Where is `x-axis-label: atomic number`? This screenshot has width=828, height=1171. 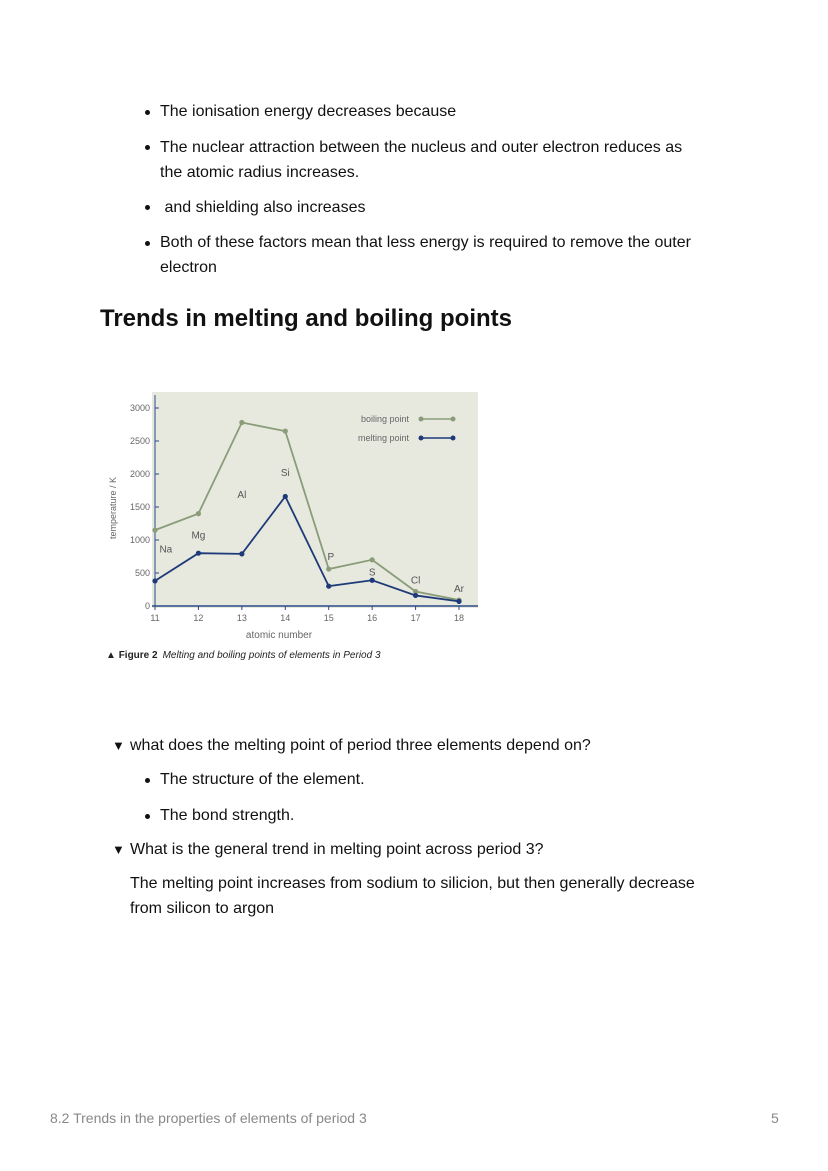 x-axis-label: atomic number is located at coordinates (279, 635).